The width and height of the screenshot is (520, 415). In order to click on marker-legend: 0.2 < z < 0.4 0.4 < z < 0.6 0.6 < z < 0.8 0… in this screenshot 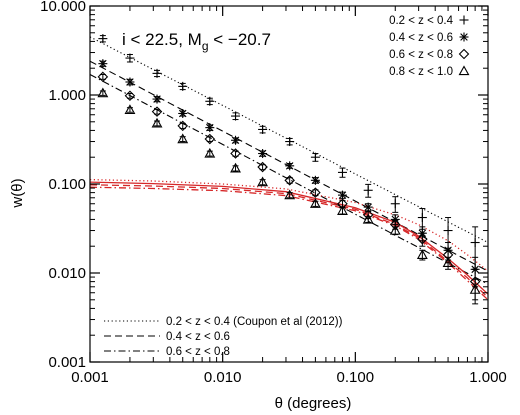, I will do `click(429, 46)`.